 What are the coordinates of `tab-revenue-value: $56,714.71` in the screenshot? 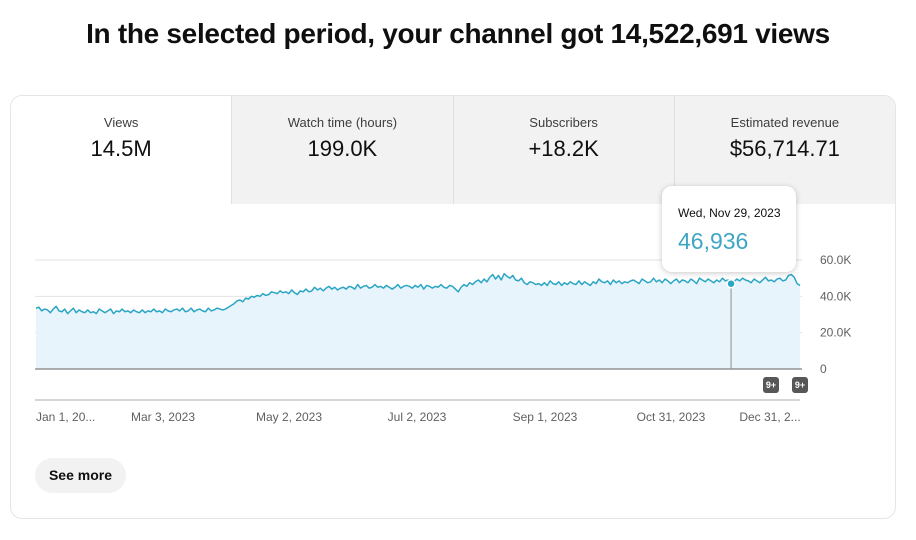 It's located at (784, 148).